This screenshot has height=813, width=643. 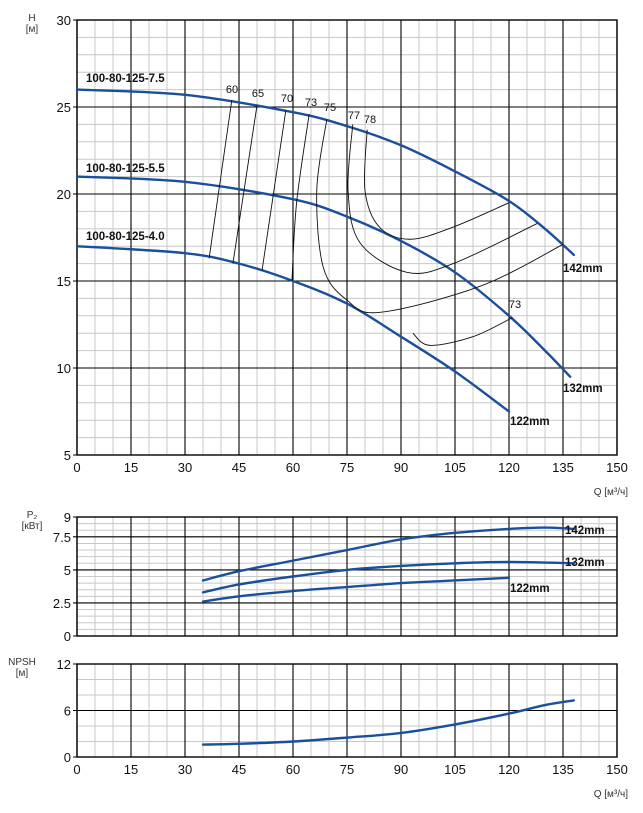 I want to click on y-tick-label: 12, so click(x=64, y=664).